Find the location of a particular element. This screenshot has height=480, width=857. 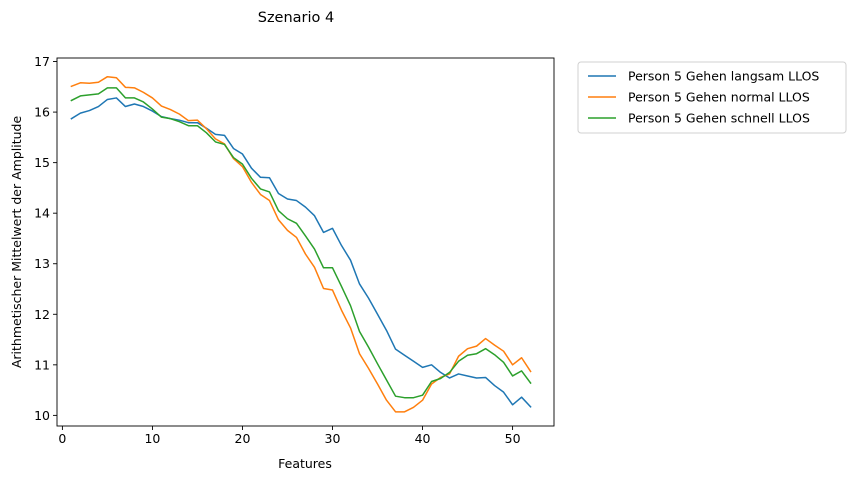

legend-label-3: Person 5 Gehen schnell LLOS is located at coordinates (719, 118).